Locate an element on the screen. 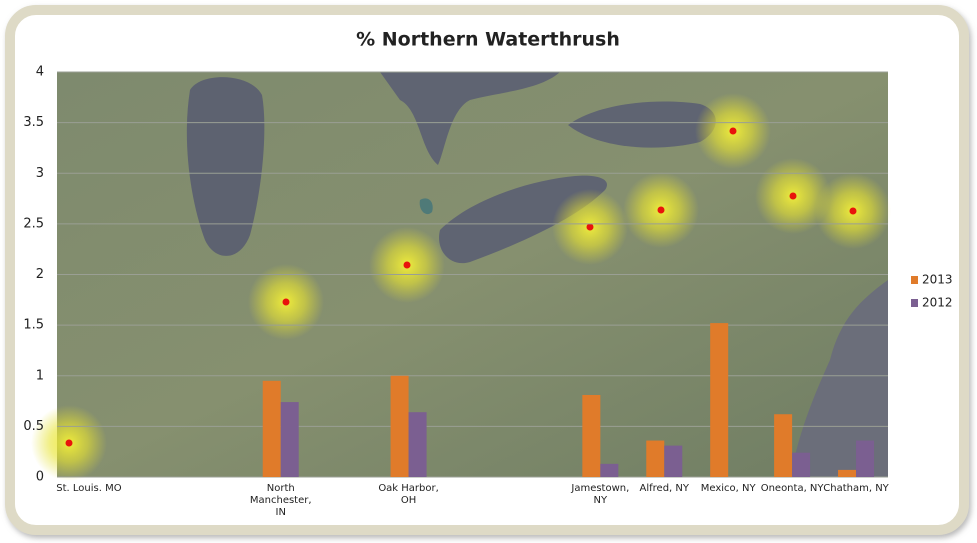 The height and width of the screenshot is (543, 977). y-tick-label: 2.5 is located at coordinates (33, 223).